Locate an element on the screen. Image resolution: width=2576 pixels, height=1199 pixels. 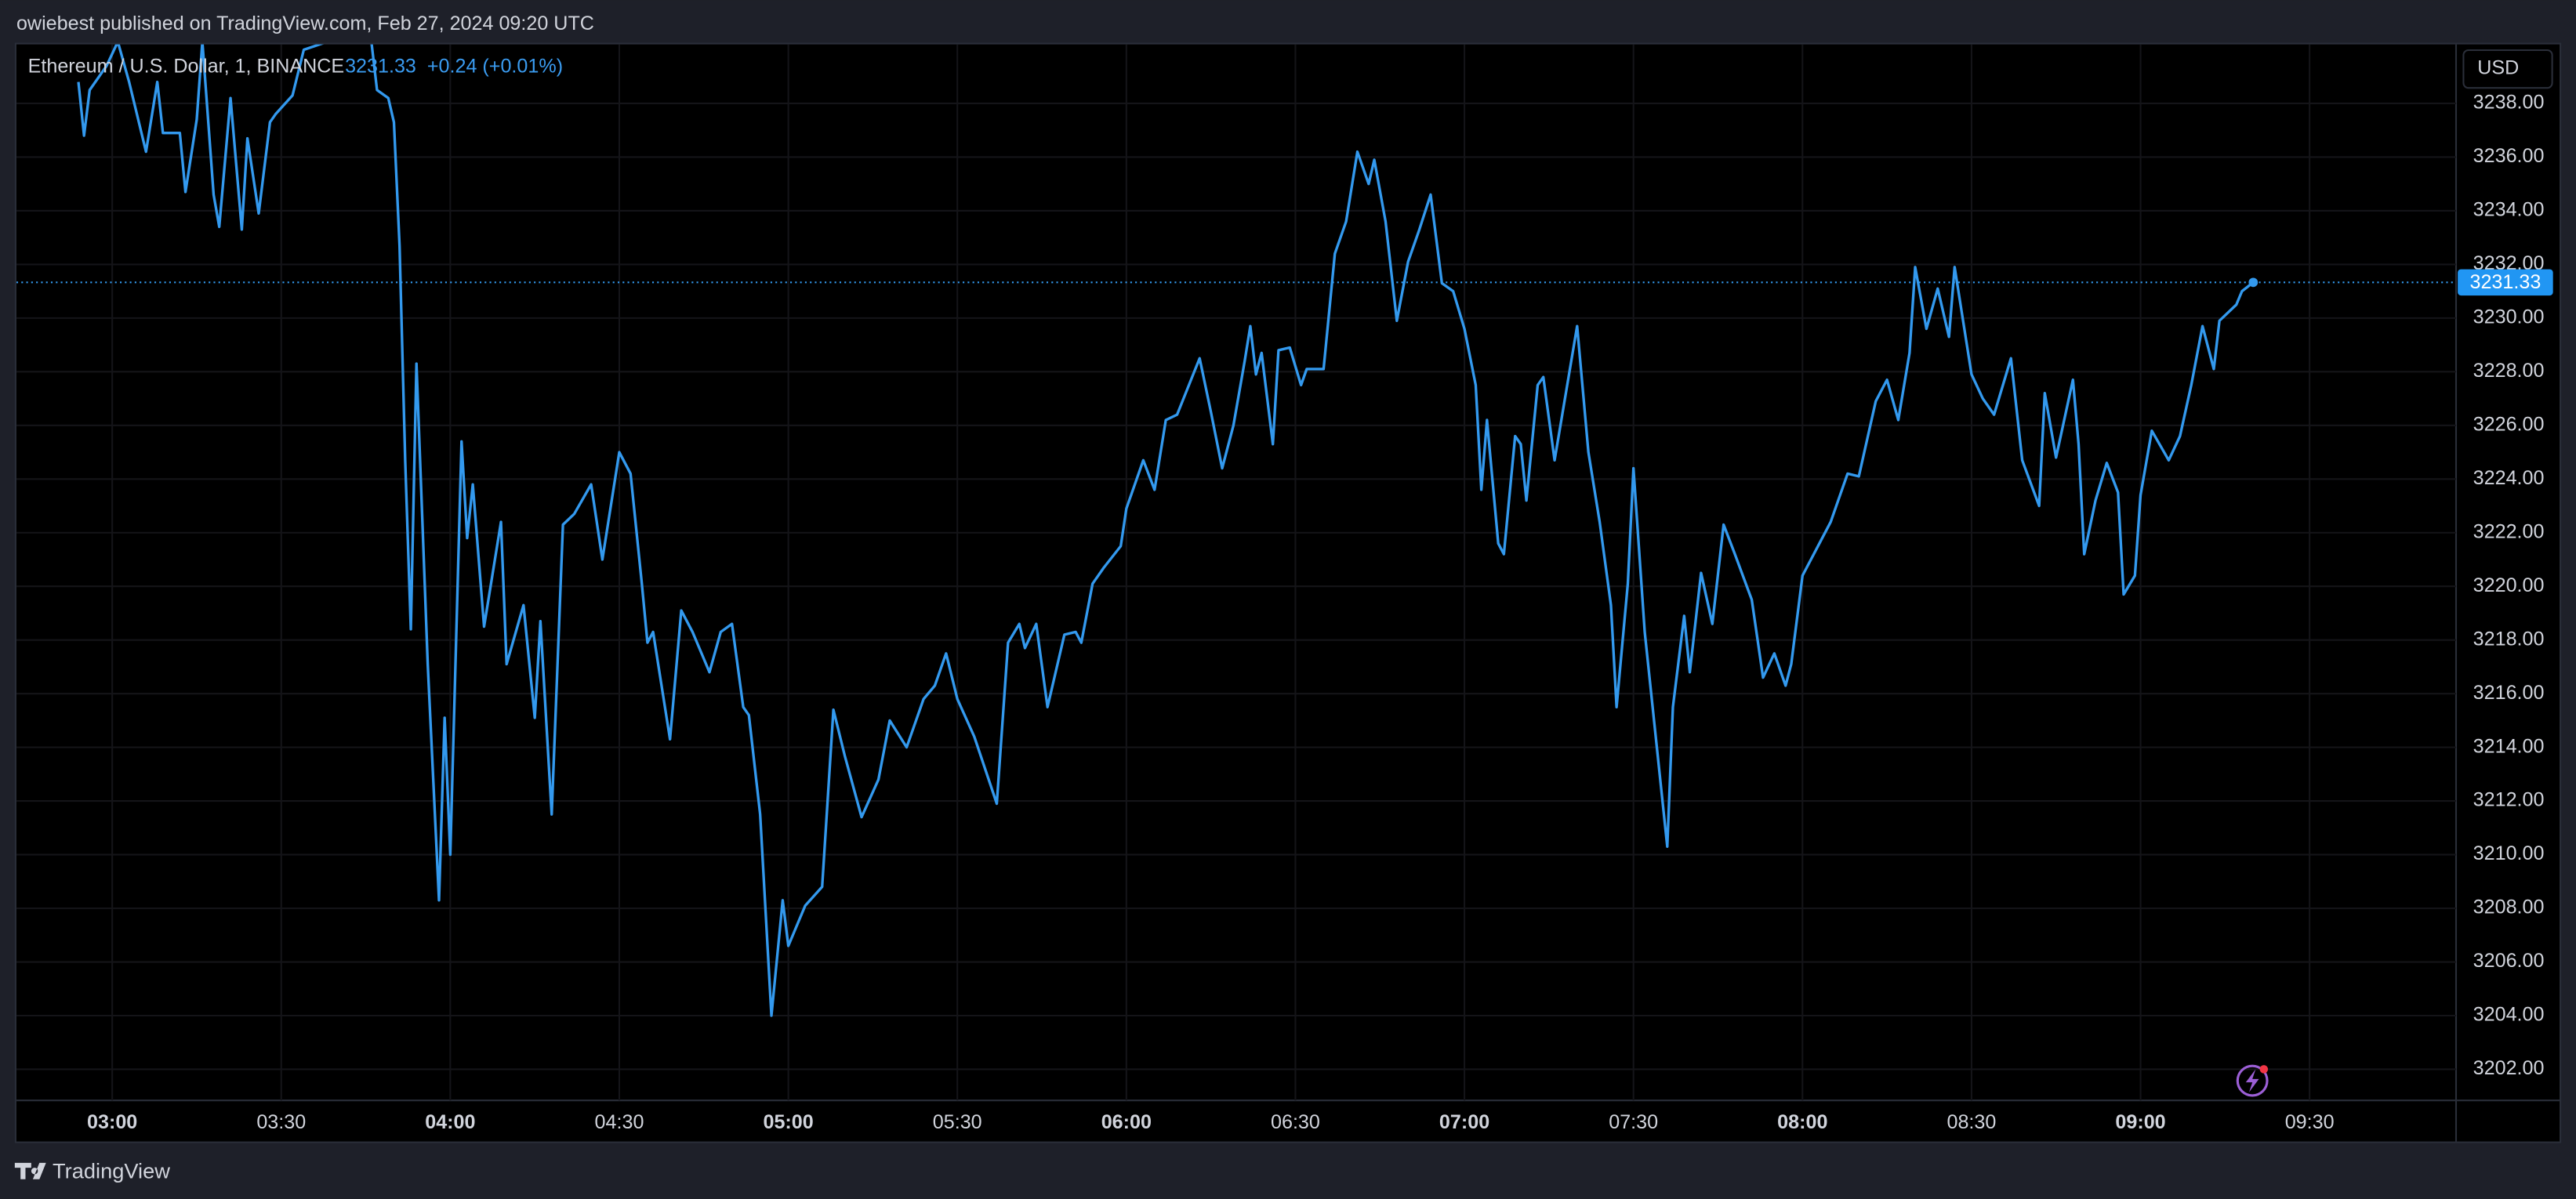
last-price-badge-label: 3231.33 is located at coordinates (2505, 282).